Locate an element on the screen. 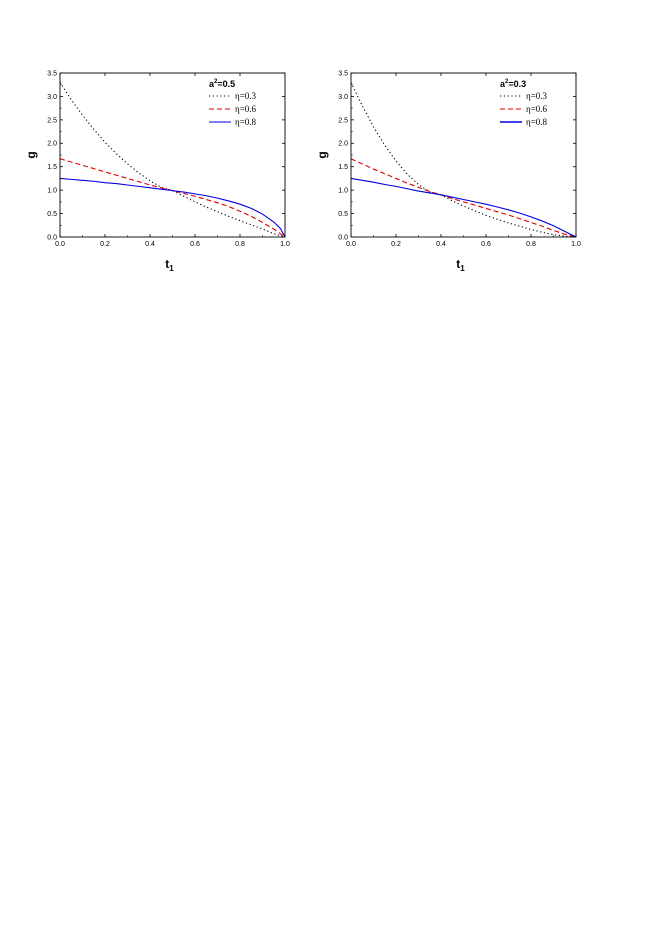 The height and width of the screenshot is (925, 654). legend-title: a2=0.5 is located at coordinates (222, 84).